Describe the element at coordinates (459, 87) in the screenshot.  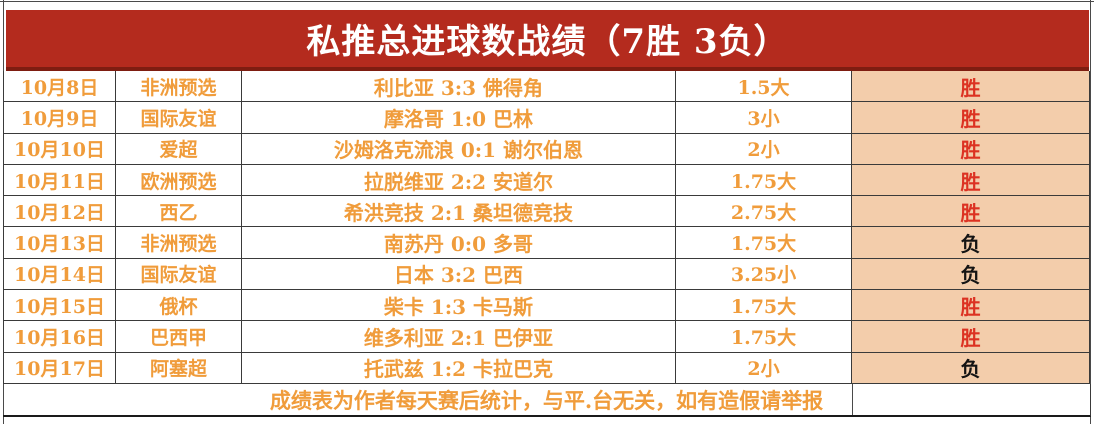
I see `cell-match: 利比亚 3:3 佛得角` at that location.